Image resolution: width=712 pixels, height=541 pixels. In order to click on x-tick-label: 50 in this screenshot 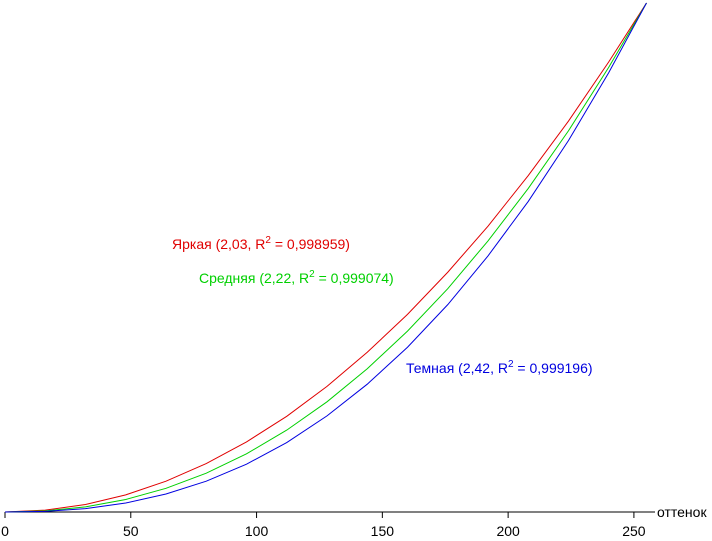, I will do `click(131, 531)`.